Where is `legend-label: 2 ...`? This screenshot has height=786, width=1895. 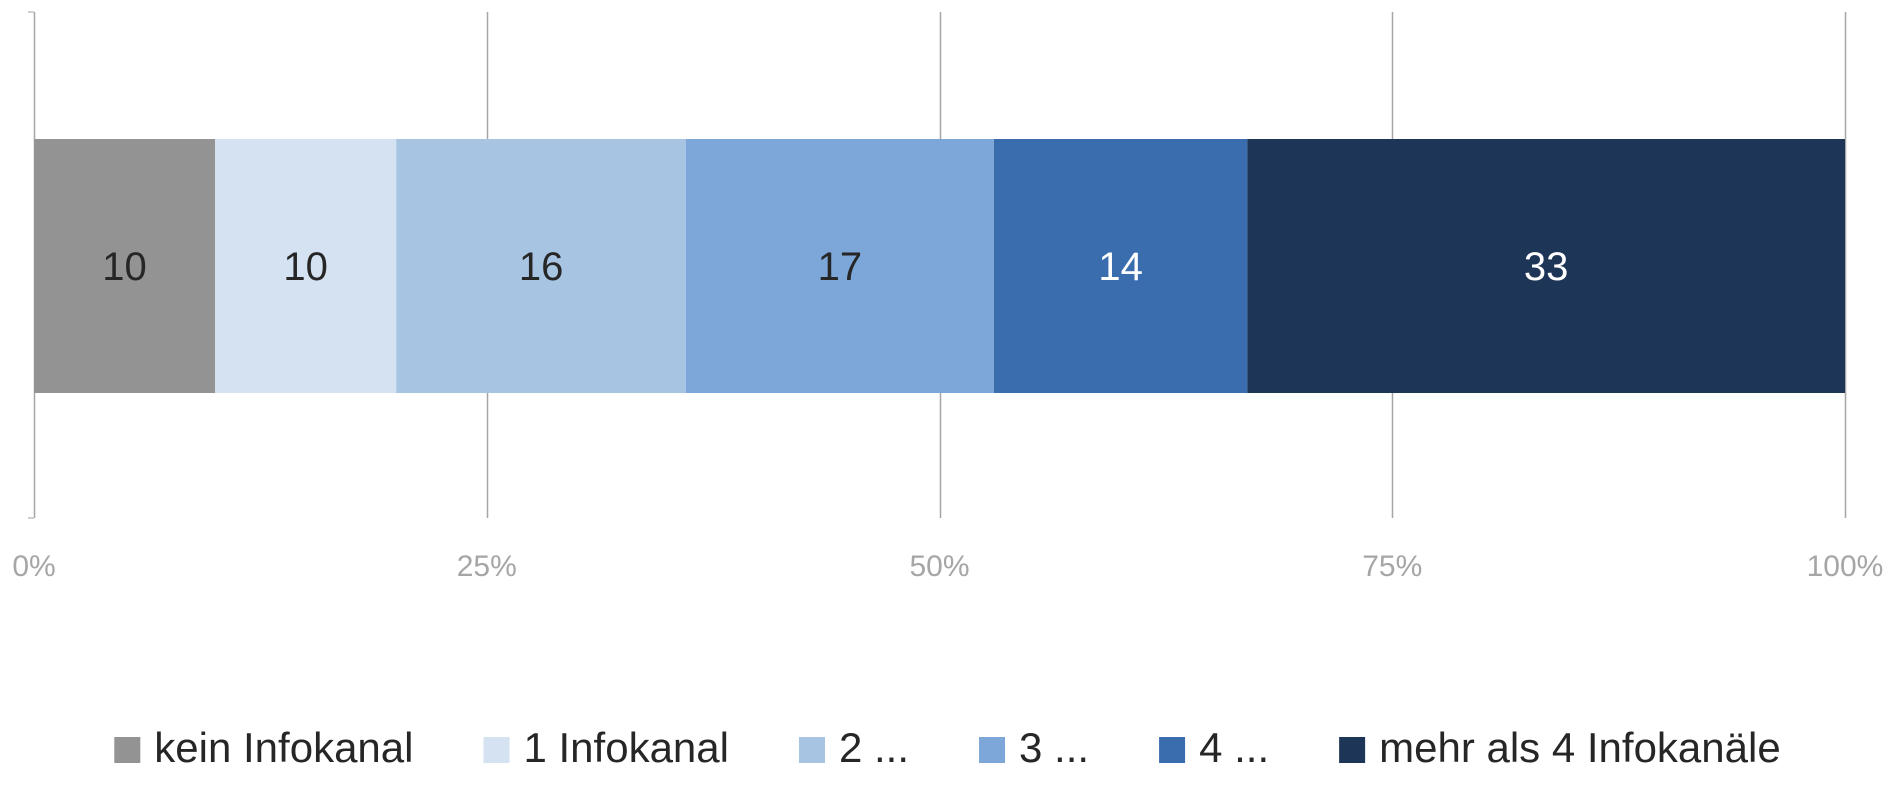 legend-label: 2 ... is located at coordinates (874, 747).